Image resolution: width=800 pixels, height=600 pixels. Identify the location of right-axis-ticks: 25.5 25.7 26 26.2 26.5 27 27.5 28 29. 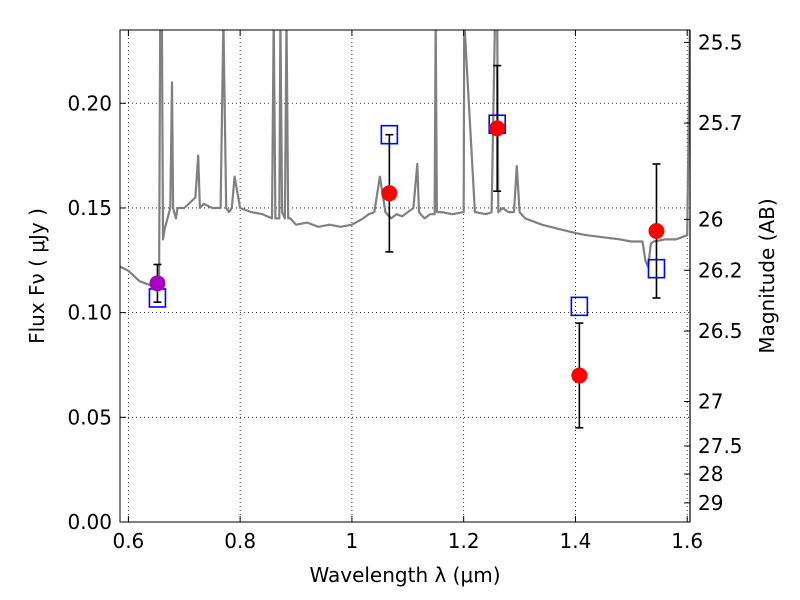
(713, 272).